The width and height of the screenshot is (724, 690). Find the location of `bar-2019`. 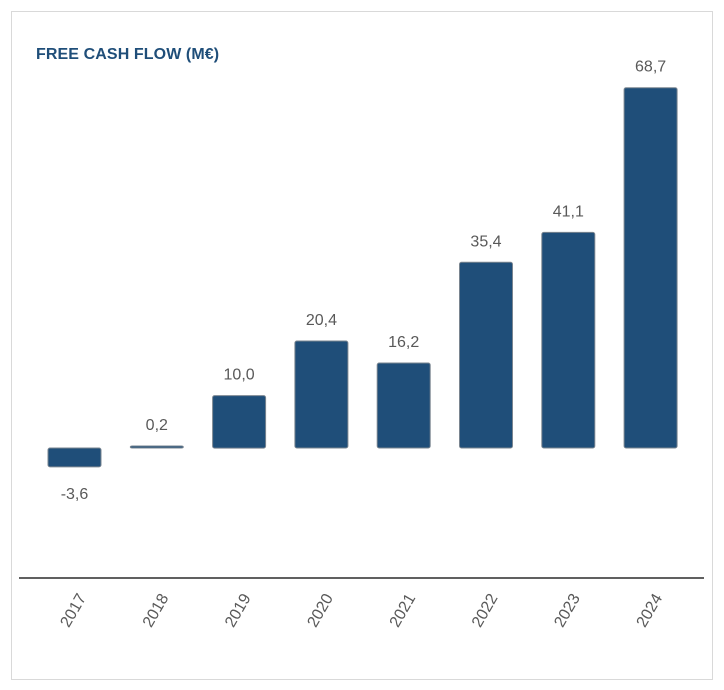

bar-2019 is located at coordinates (239, 422).